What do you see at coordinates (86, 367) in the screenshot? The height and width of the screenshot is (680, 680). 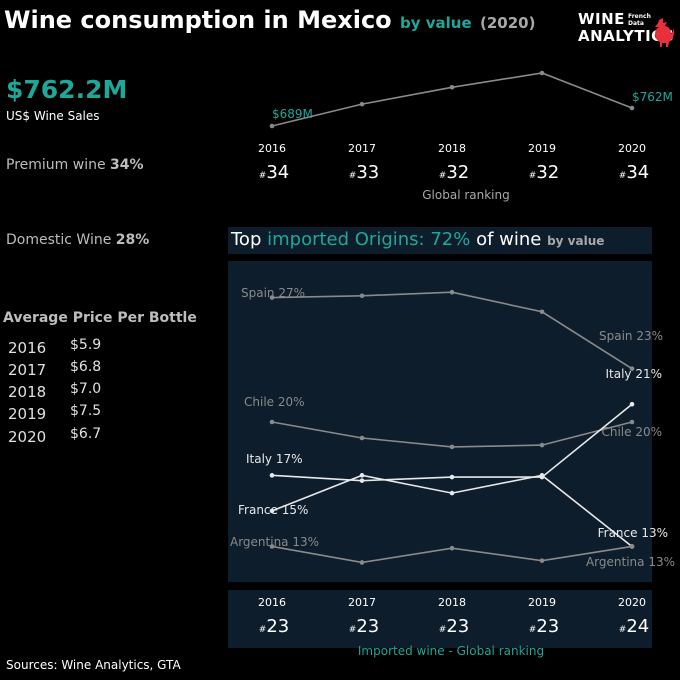 I see `price-value: $6.8` at bounding box center [86, 367].